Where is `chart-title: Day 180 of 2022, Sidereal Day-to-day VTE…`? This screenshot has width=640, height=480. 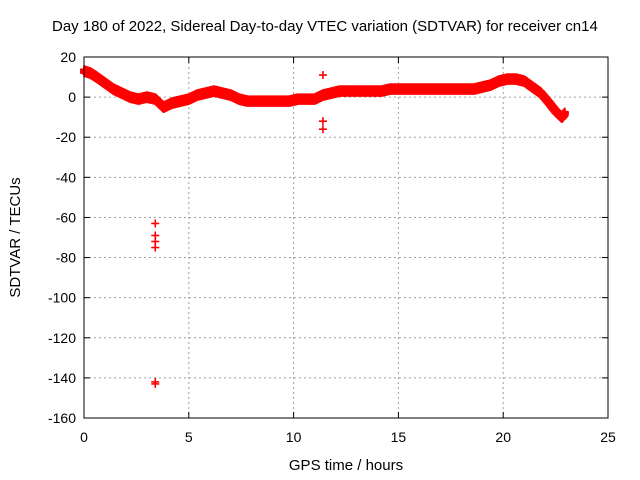
chart-title: Day 180 of 2022, Sidereal Day-to-day VTE… is located at coordinates (325, 26).